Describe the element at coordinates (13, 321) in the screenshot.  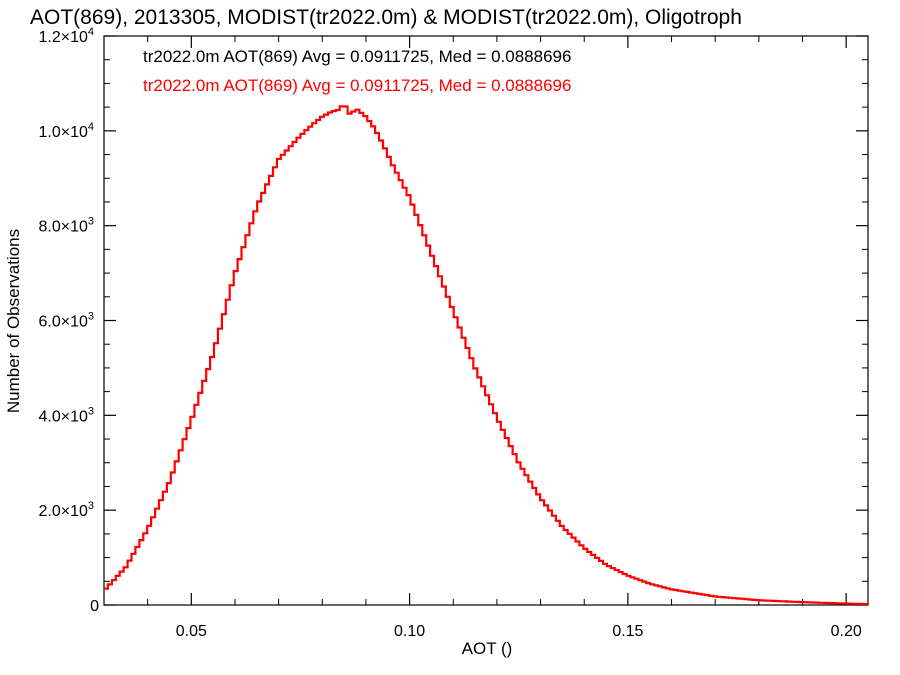
I see `y-axis-label: Number of Observations` at that location.